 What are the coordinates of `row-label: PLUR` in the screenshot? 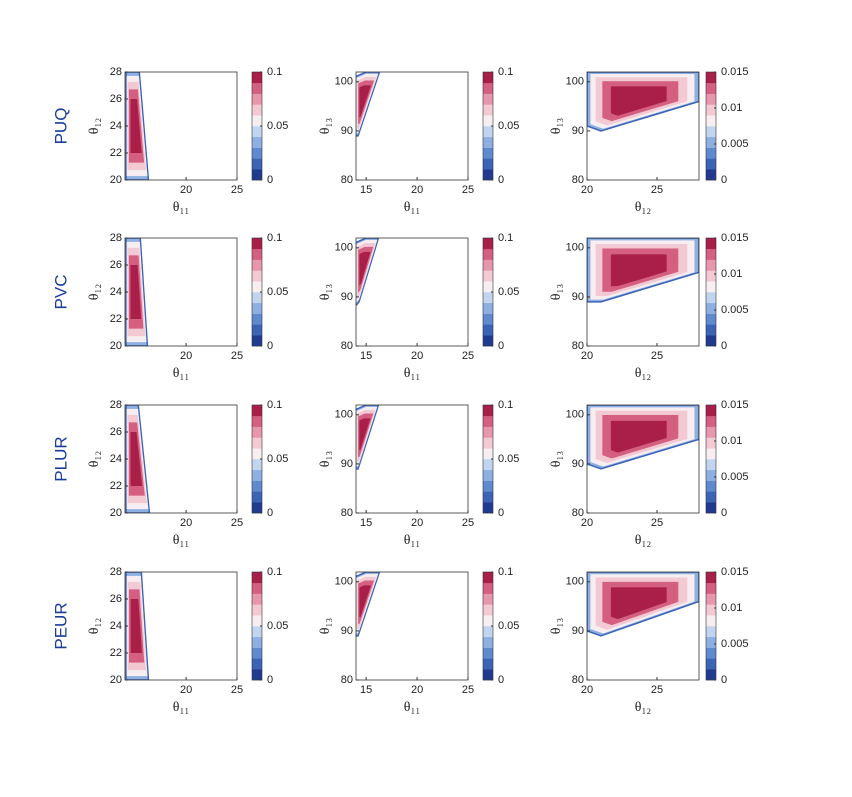 It's located at (60, 458).